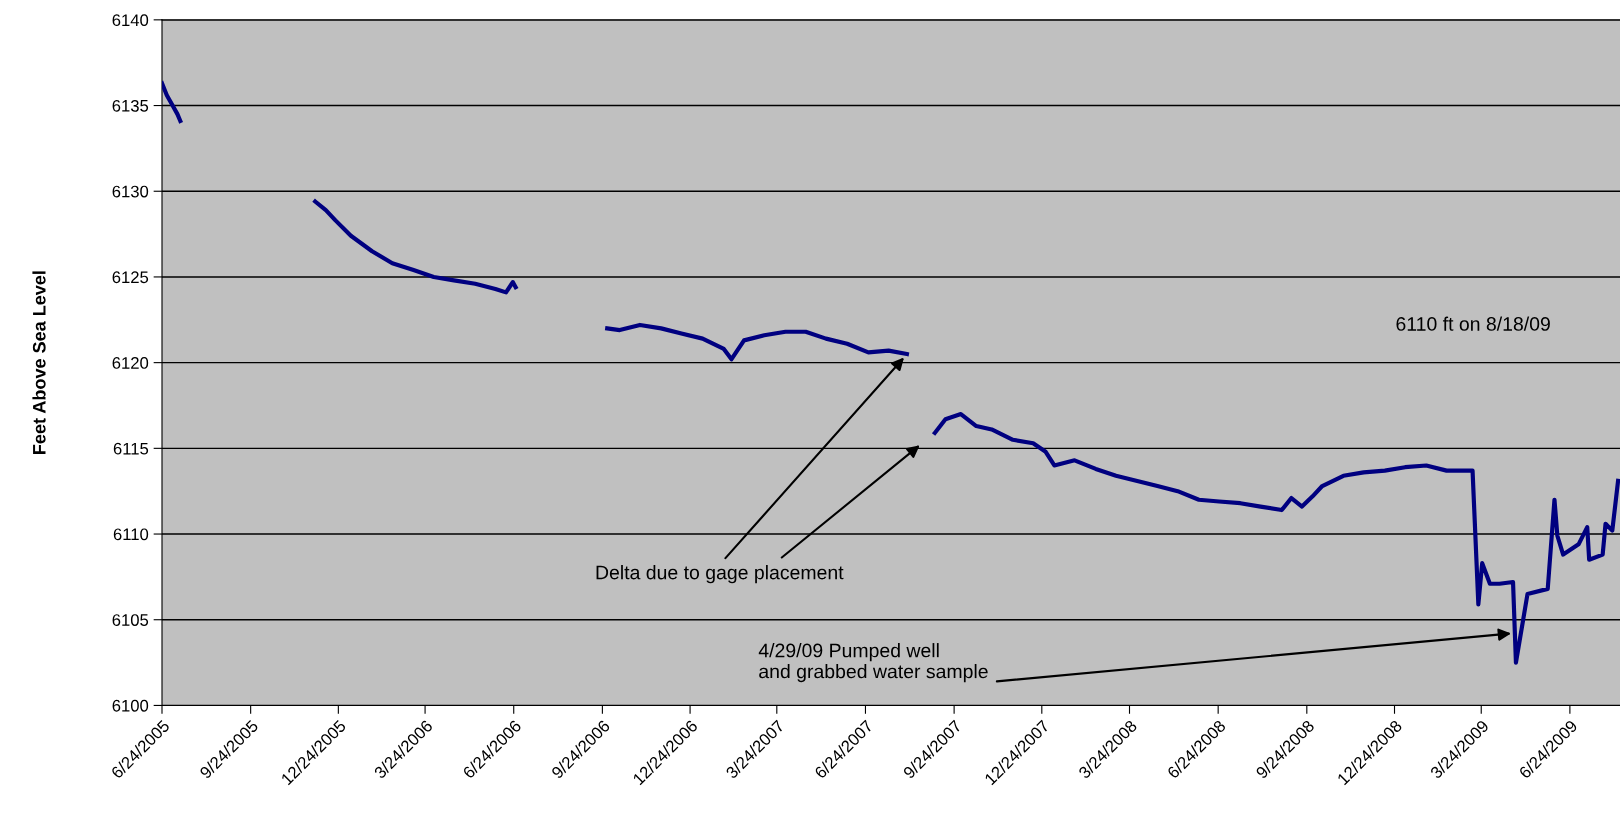  I want to click on y-tick-label: 6135, so click(130, 105).